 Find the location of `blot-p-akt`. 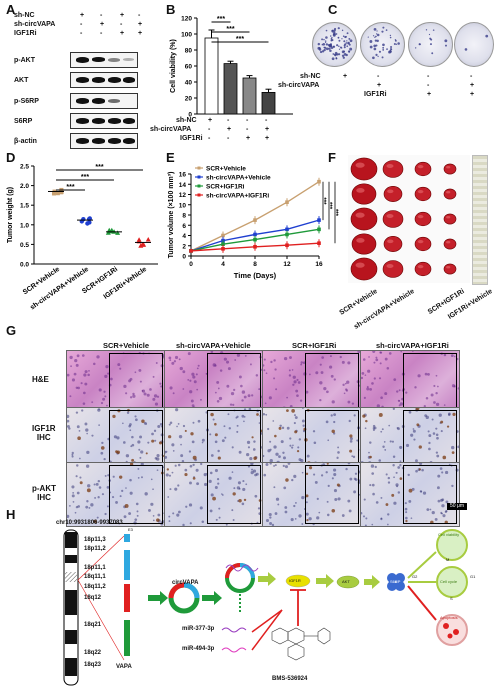

blot-p-akt is located at coordinates (104, 60).